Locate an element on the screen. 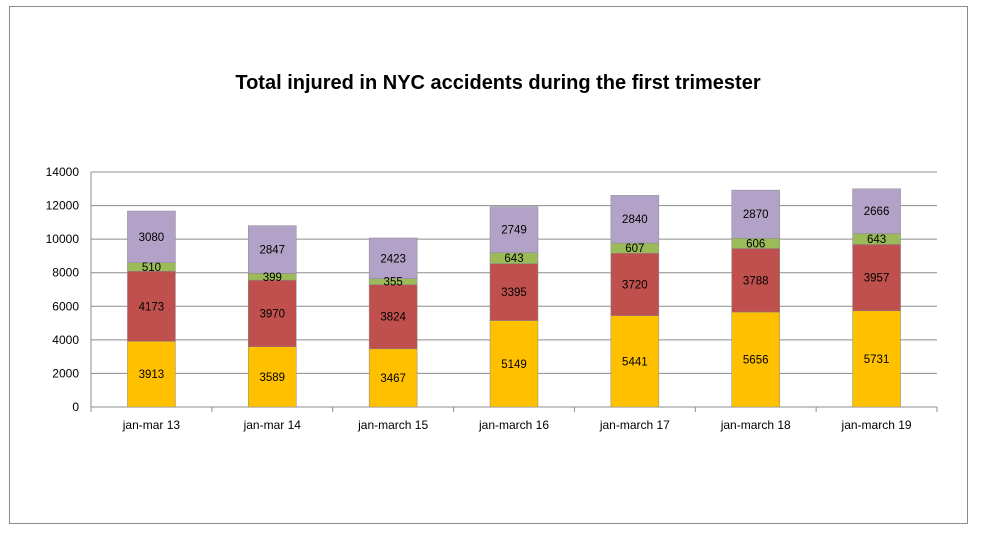  x-category-label: jan-march 15 is located at coordinates (392, 425).